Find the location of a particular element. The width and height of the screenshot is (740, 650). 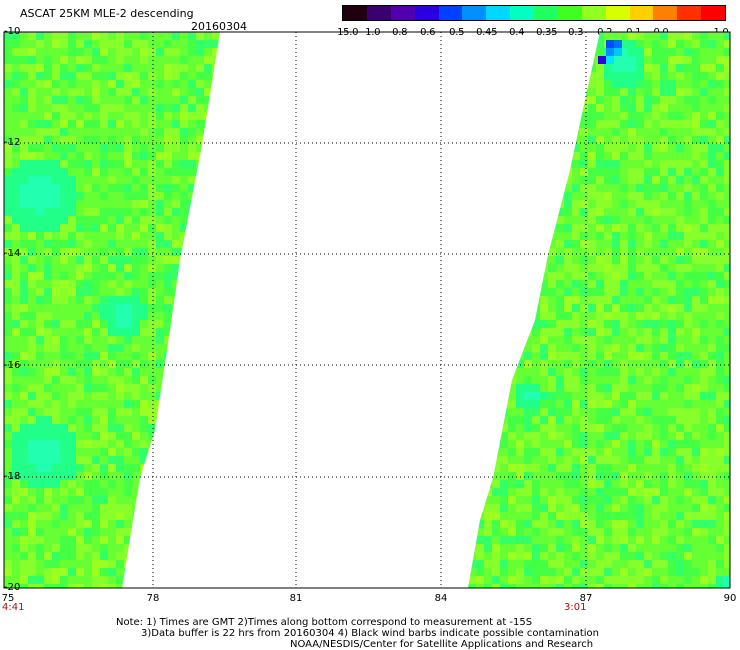

swath-time-right: 3:01 is located at coordinates (575, 607).